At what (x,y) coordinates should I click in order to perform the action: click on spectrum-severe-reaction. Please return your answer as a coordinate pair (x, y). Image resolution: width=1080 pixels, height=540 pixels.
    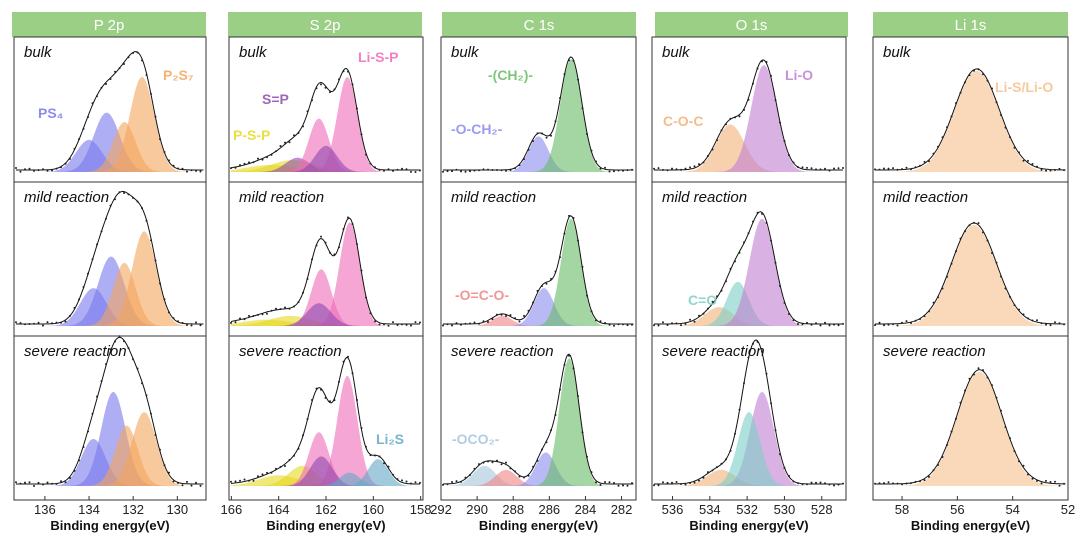
    Looking at the image, I should click on (748, 413).